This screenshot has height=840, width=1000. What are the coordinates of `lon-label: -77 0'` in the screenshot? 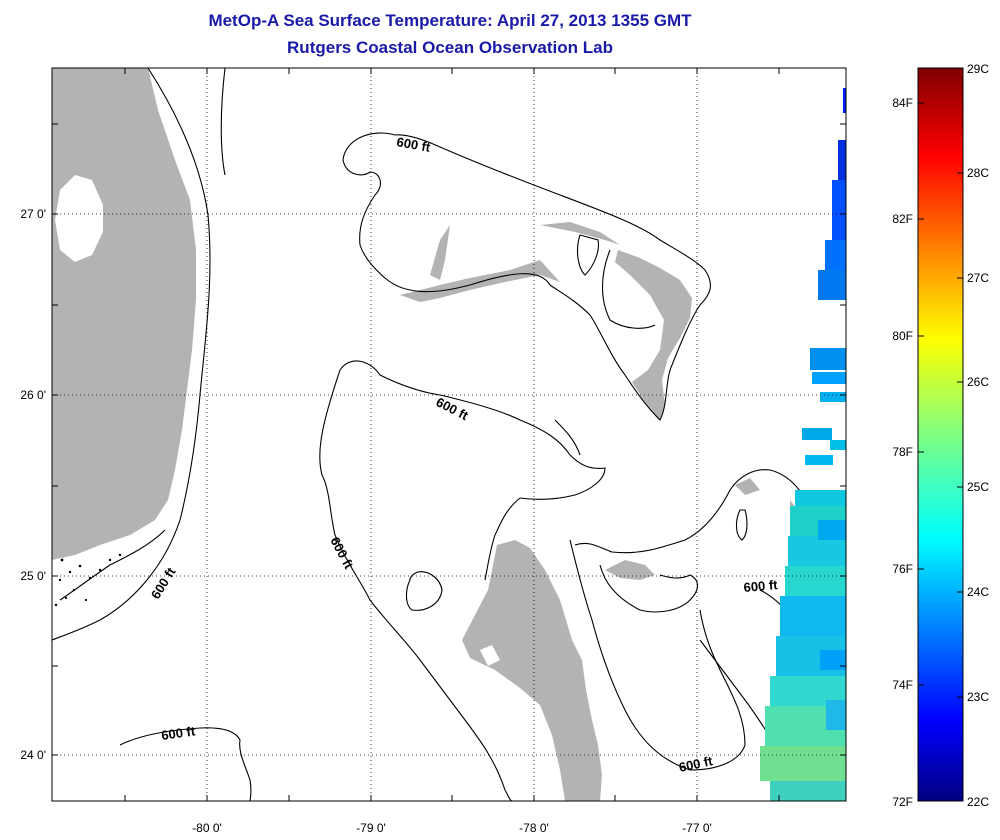 It's located at (697, 828).